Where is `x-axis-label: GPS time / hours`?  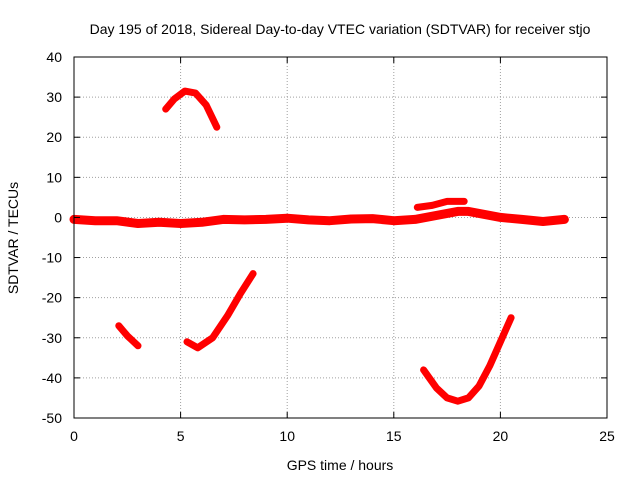 x-axis-label: GPS time / hours is located at coordinates (340, 465).